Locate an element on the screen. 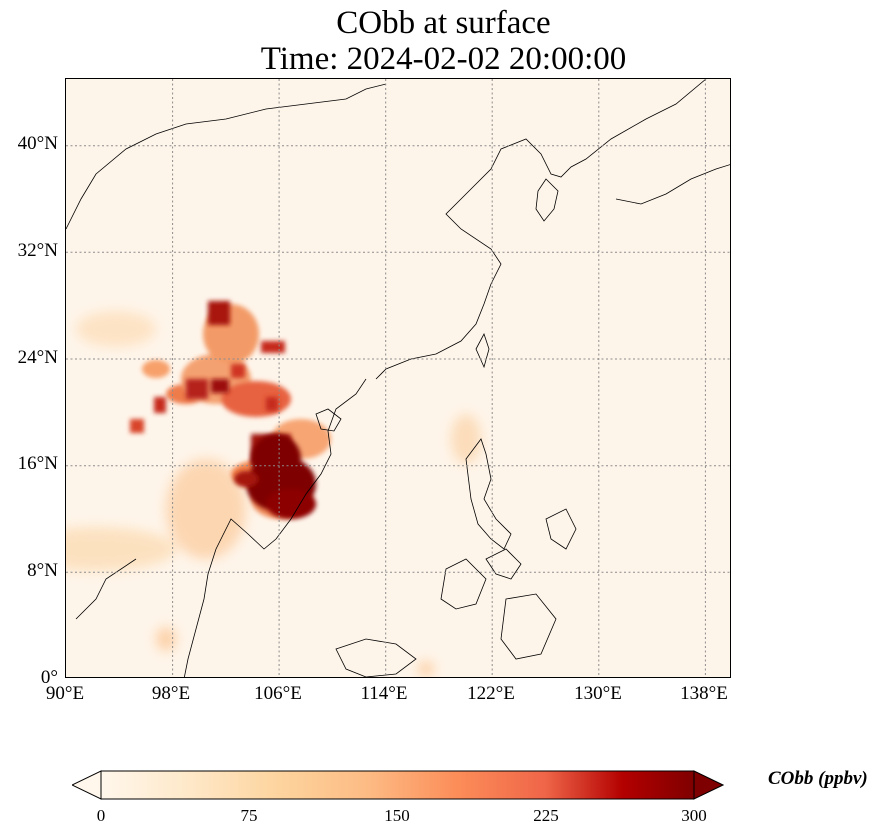 This screenshot has height=836, width=887. colorbar is located at coordinates (398, 785).